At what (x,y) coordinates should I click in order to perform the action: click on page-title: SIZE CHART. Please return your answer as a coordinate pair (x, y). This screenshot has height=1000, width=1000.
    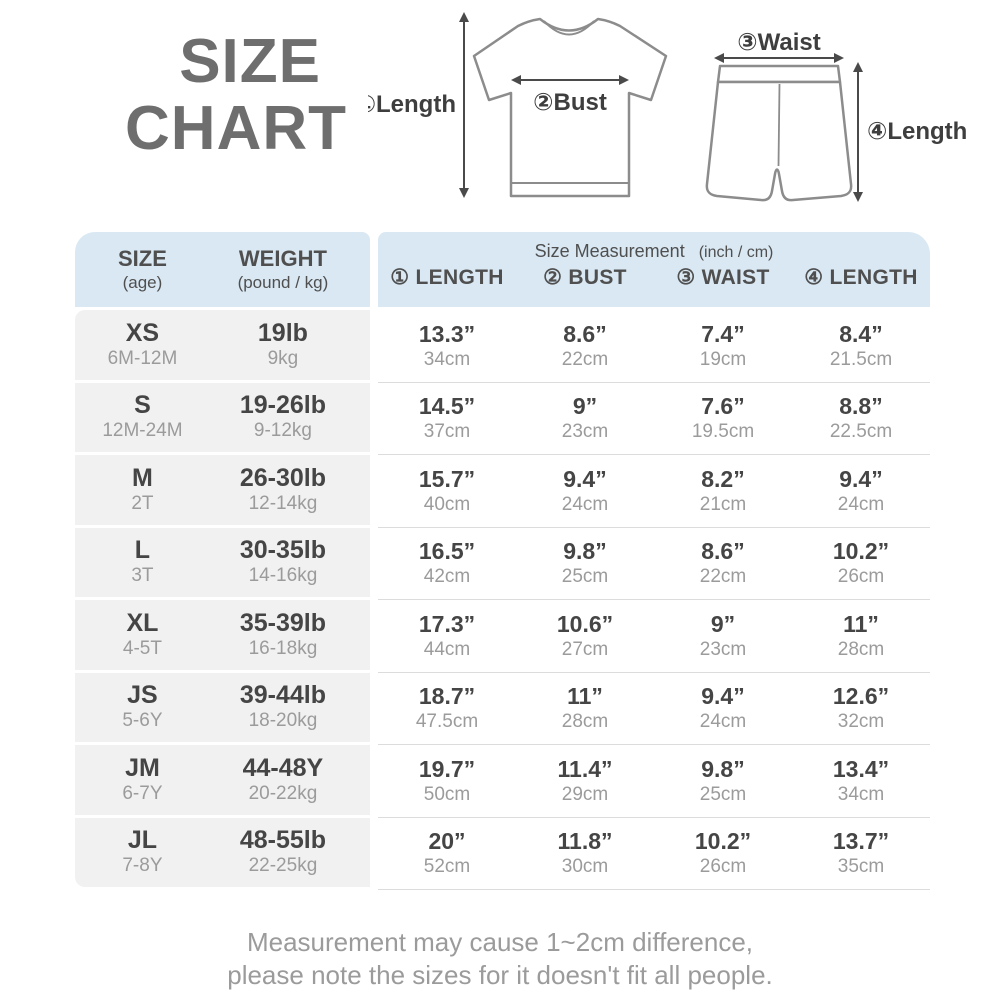
    Looking at the image, I should click on (214, 95).